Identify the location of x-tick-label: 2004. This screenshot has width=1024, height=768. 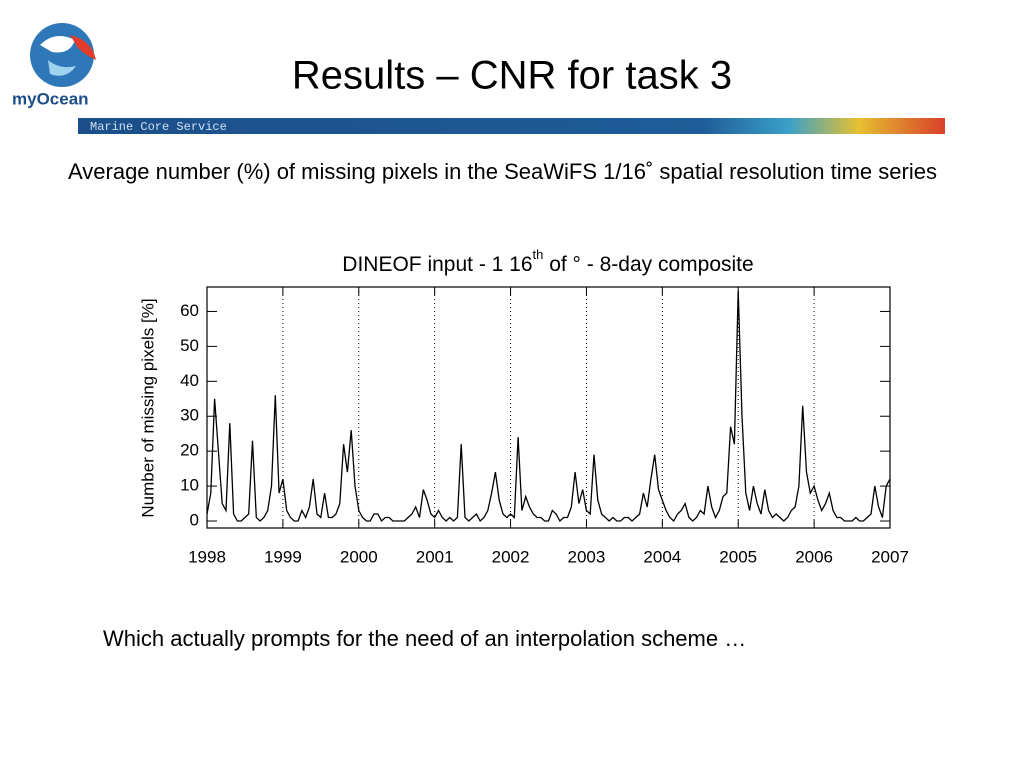
(662, 556).